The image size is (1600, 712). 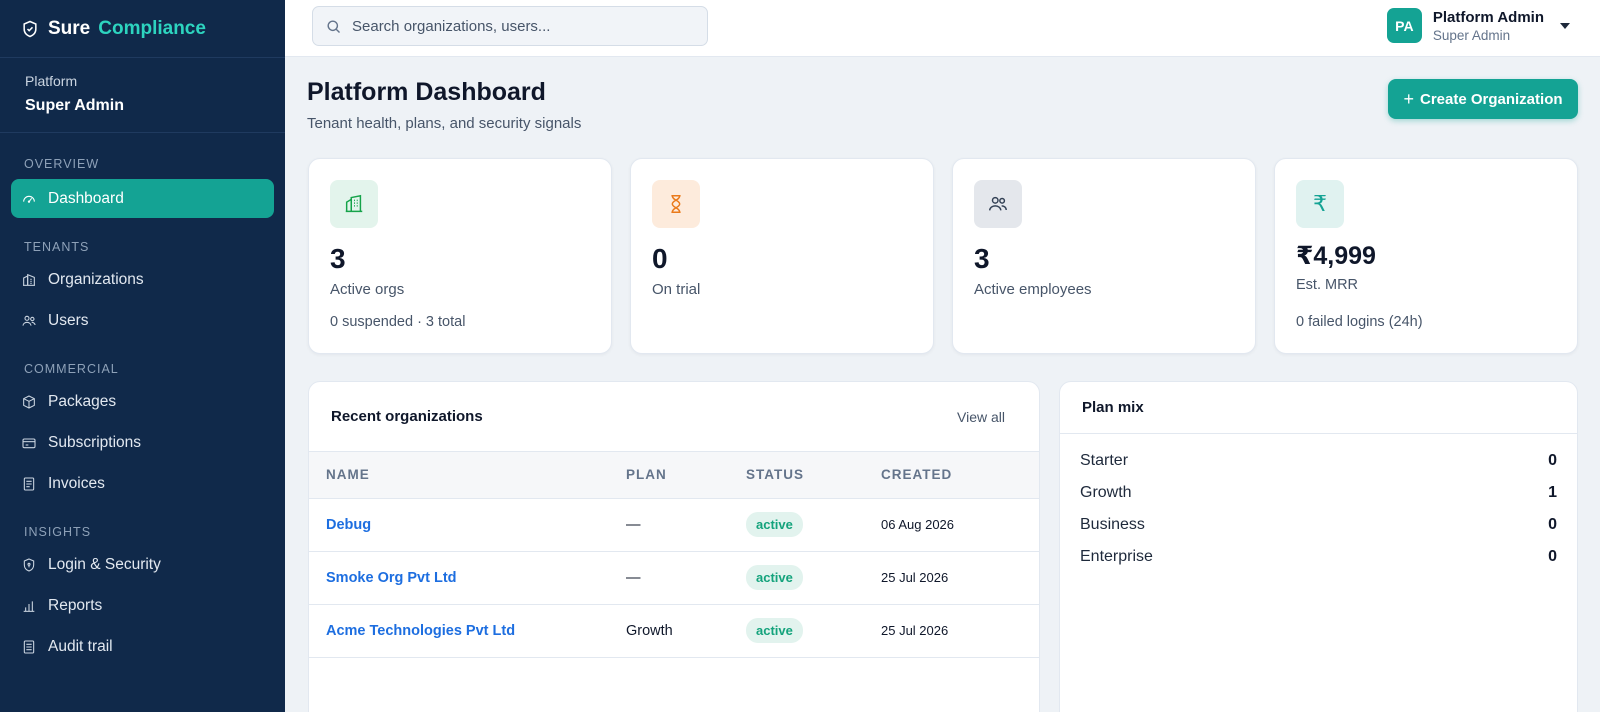 I want to click on user-info: Platform Admin Super Admin, so click(x=1488, y=26).